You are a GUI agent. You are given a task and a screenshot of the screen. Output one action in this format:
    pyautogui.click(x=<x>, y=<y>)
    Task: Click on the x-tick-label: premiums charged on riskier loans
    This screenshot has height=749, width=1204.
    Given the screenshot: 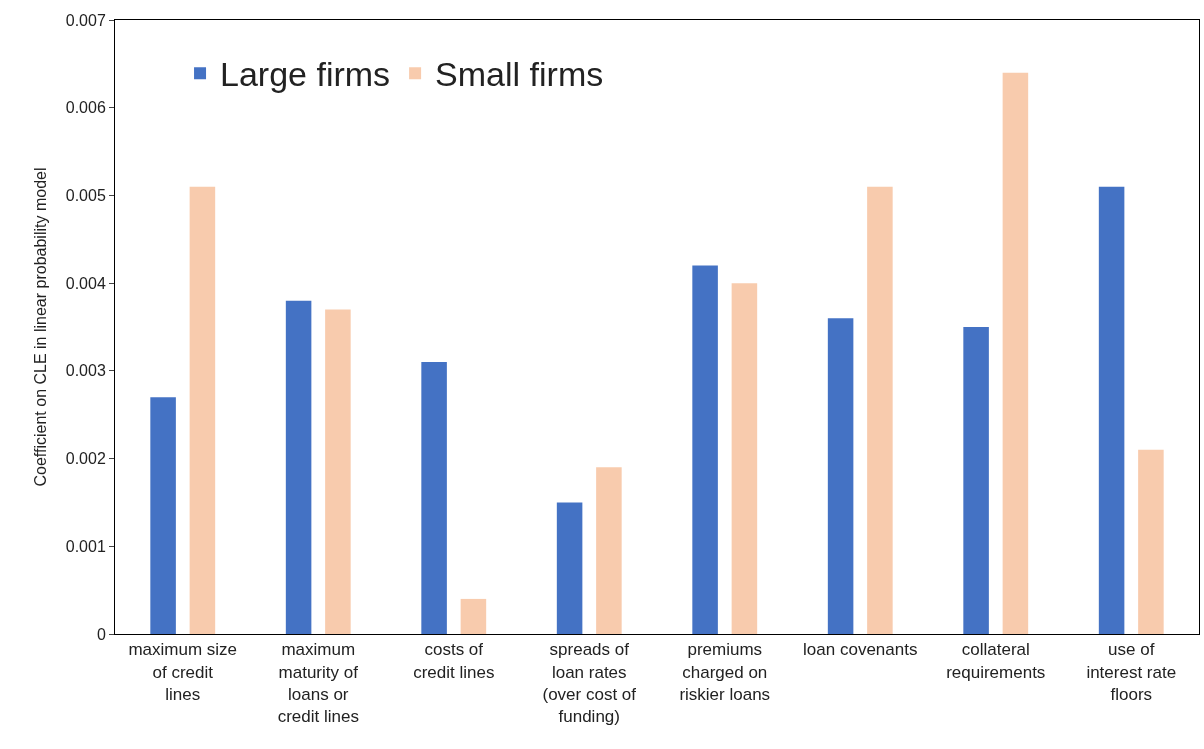 What is the action you would take?
    pyautogui.click(x=725, y=672)
    